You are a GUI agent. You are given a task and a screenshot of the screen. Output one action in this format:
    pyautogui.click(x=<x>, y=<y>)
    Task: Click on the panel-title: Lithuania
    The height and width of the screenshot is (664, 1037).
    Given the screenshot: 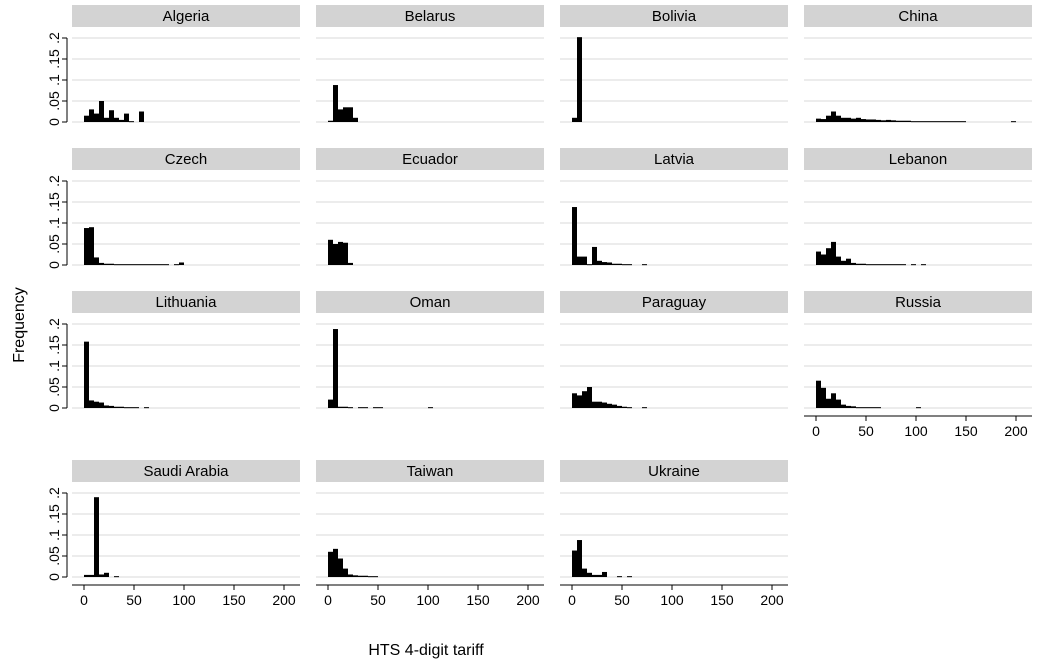 What is the action you would take?
    pyautogui.click(x=187, y=302)
    